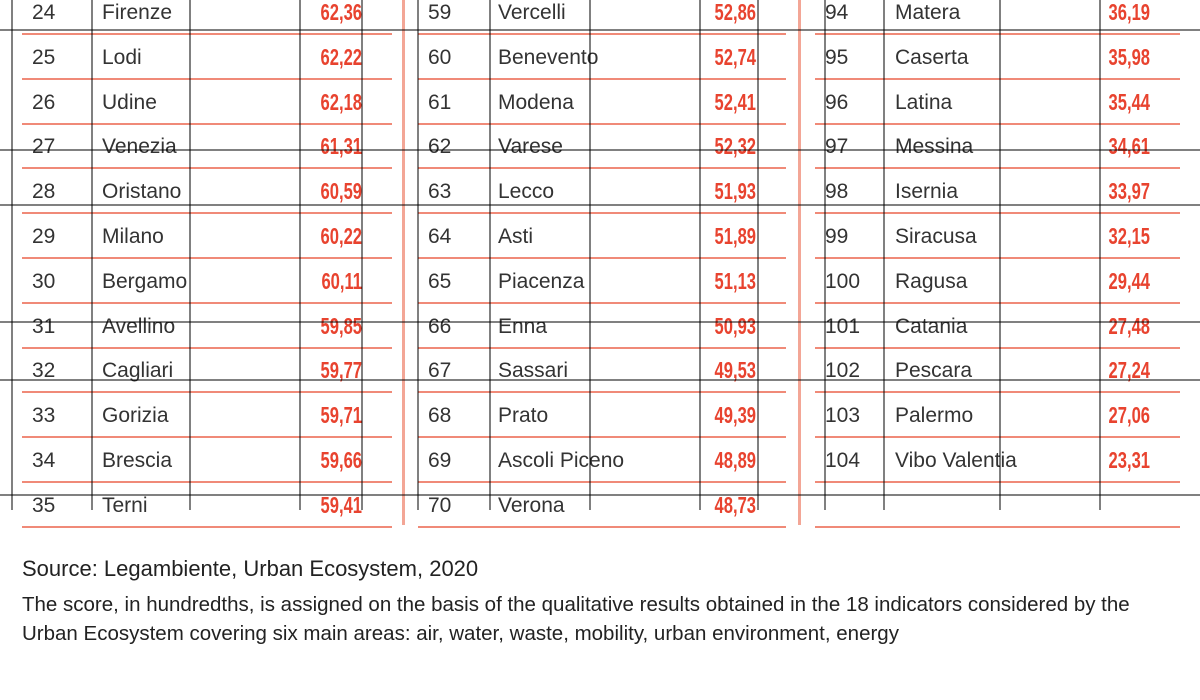 Image resolution: width=1200 pixels, height=700 pixels. What do you see at coordinates (735, 325) in the screenshot?
I see `score: 50,93` at bounding box center [735, 325].